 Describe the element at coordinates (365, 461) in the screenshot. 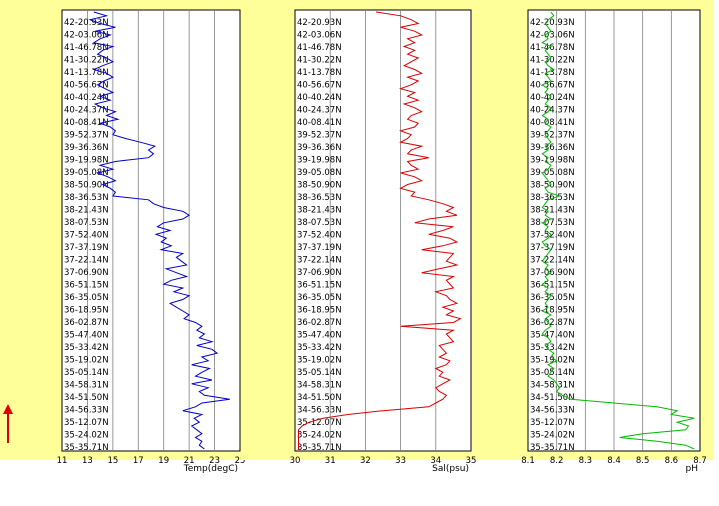

I see `x-tick-label: 32` at that location.